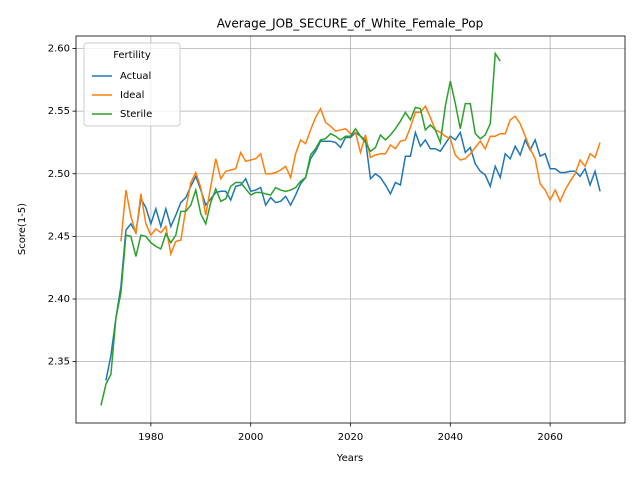 This screenshot has width=640, height=480. I want to click on y-tick-label: 2.40, so click(59, 299).